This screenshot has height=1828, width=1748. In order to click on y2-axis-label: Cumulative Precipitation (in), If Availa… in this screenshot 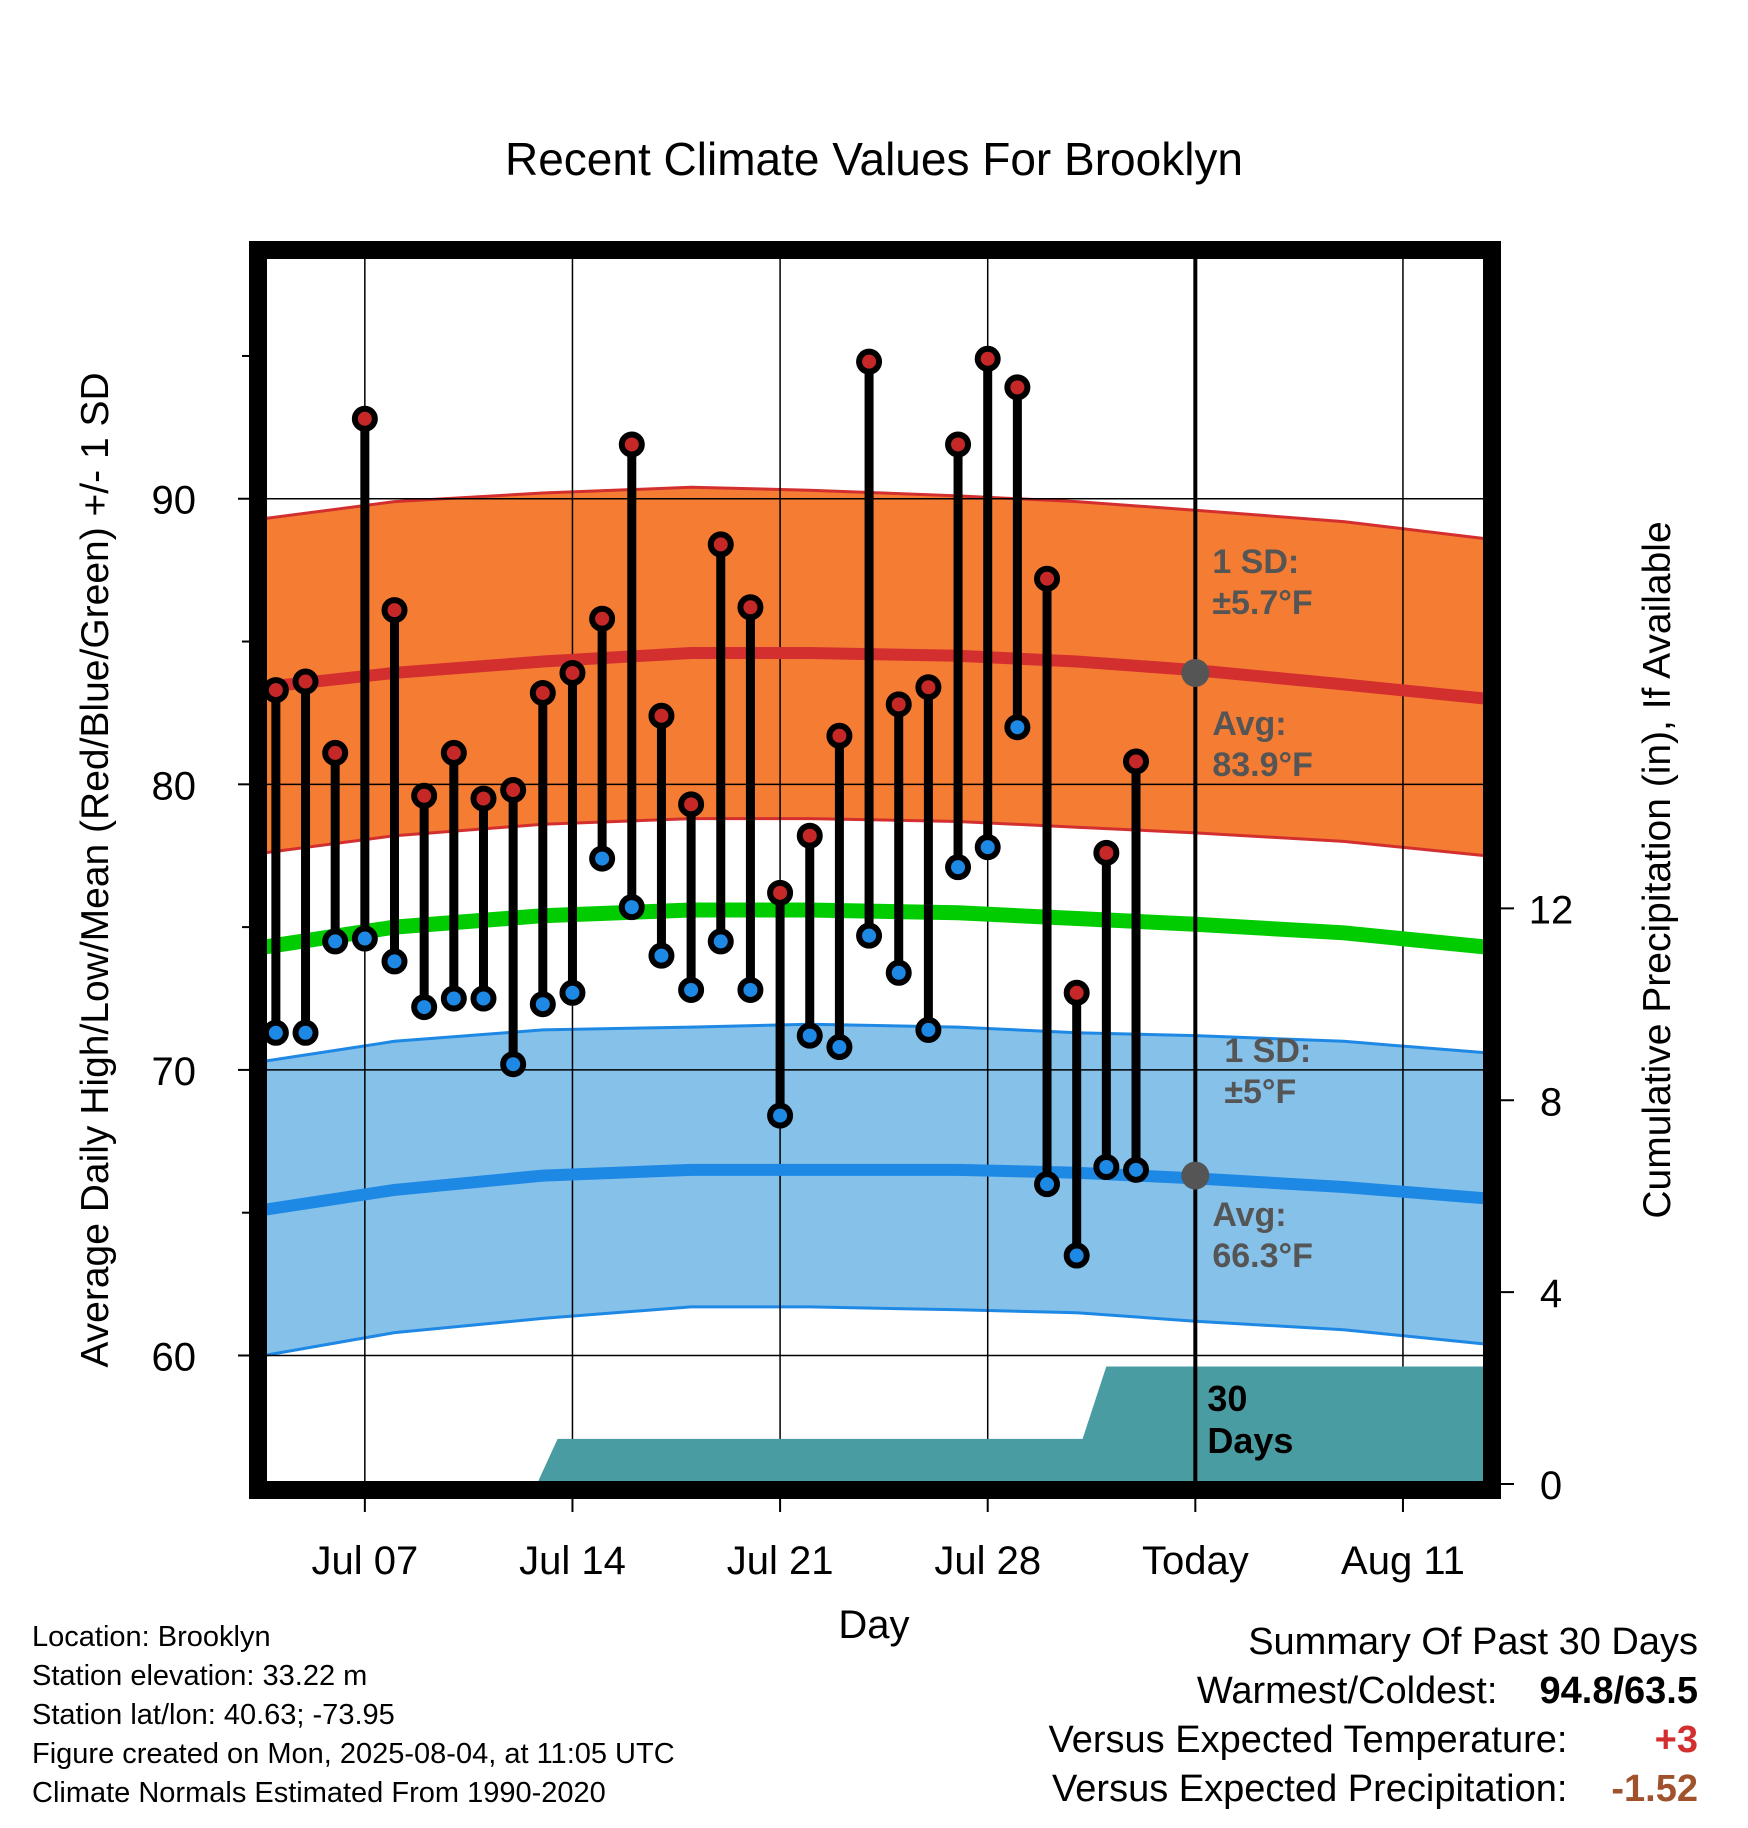, I will do `click(1657, 869)`.